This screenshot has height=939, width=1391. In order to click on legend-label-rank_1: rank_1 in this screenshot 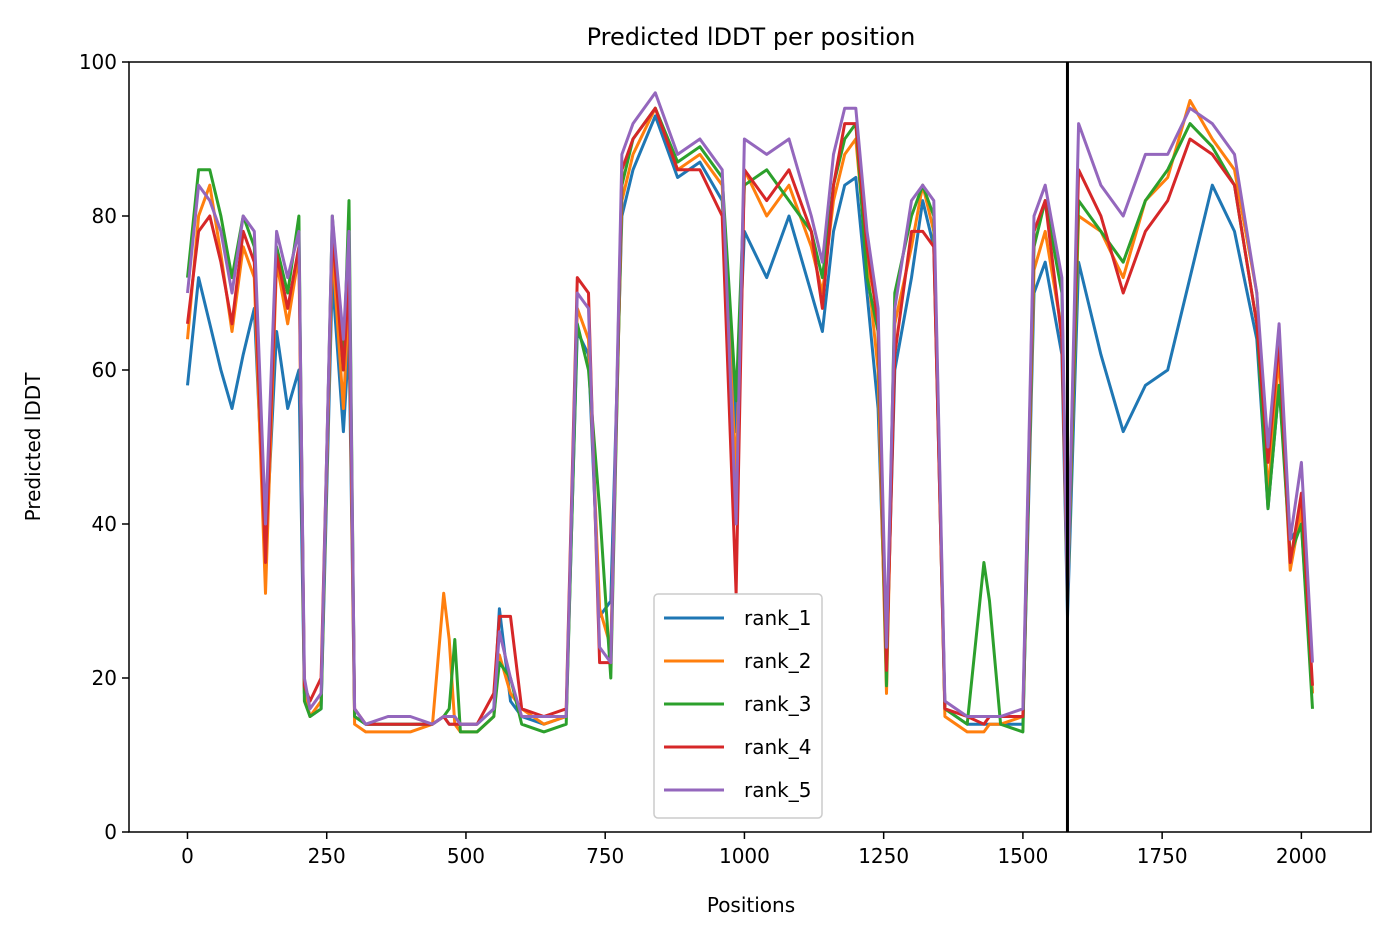, I will do `click(777, 618)`.